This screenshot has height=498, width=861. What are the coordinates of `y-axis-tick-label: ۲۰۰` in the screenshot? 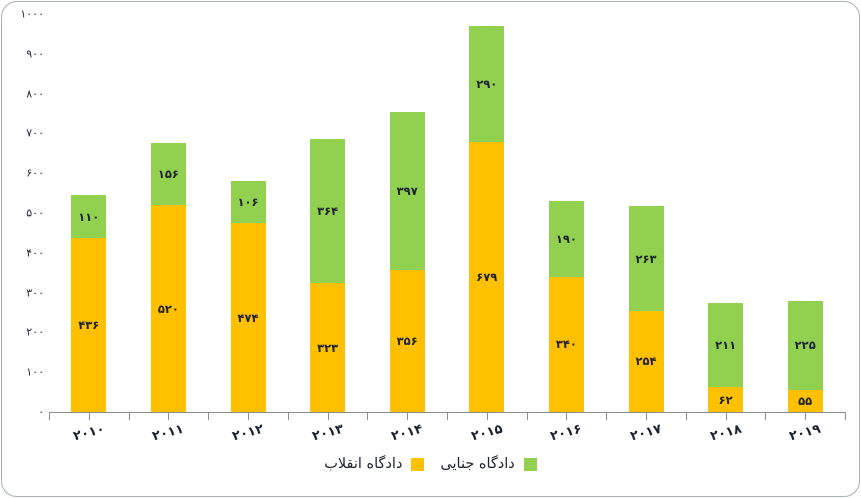 It's located at (35, 332).